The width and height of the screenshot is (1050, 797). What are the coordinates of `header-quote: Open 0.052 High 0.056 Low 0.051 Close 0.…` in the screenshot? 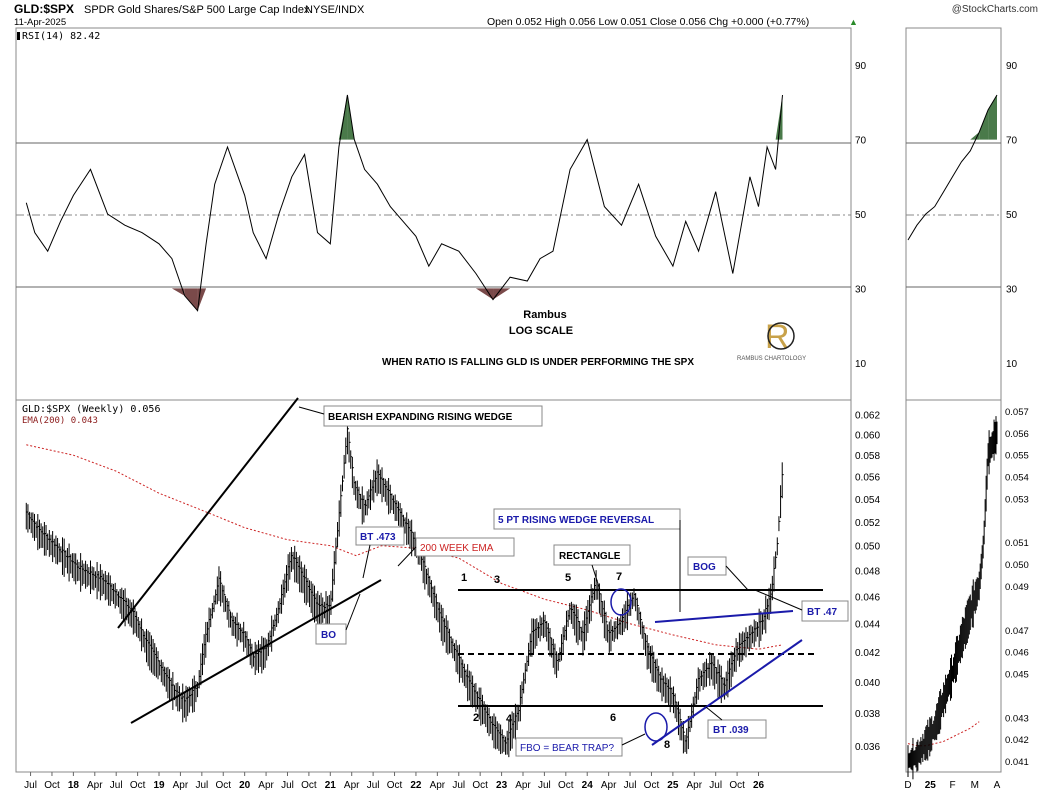 It's located at (648, 22).